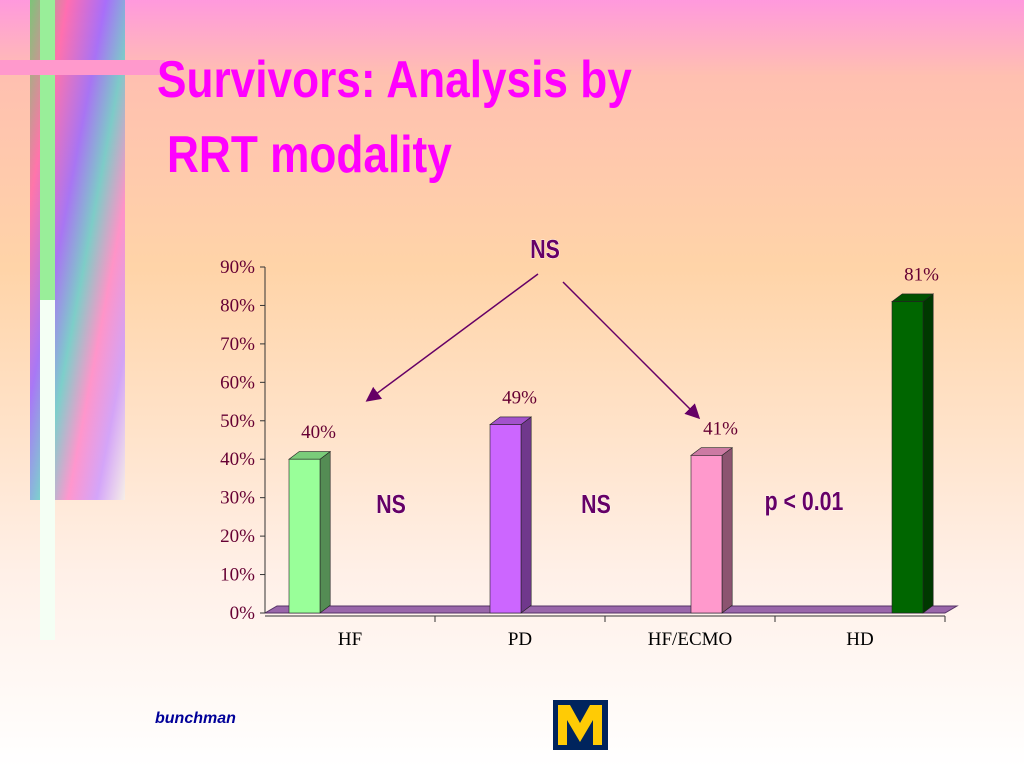 Image resolution: width=1024 pixels, height=768 pixels. What do you see at coordinates (690, 639) in the screenshot?
I see `x-tick-label: HF/ECMO` at bounding box center [690, 639].